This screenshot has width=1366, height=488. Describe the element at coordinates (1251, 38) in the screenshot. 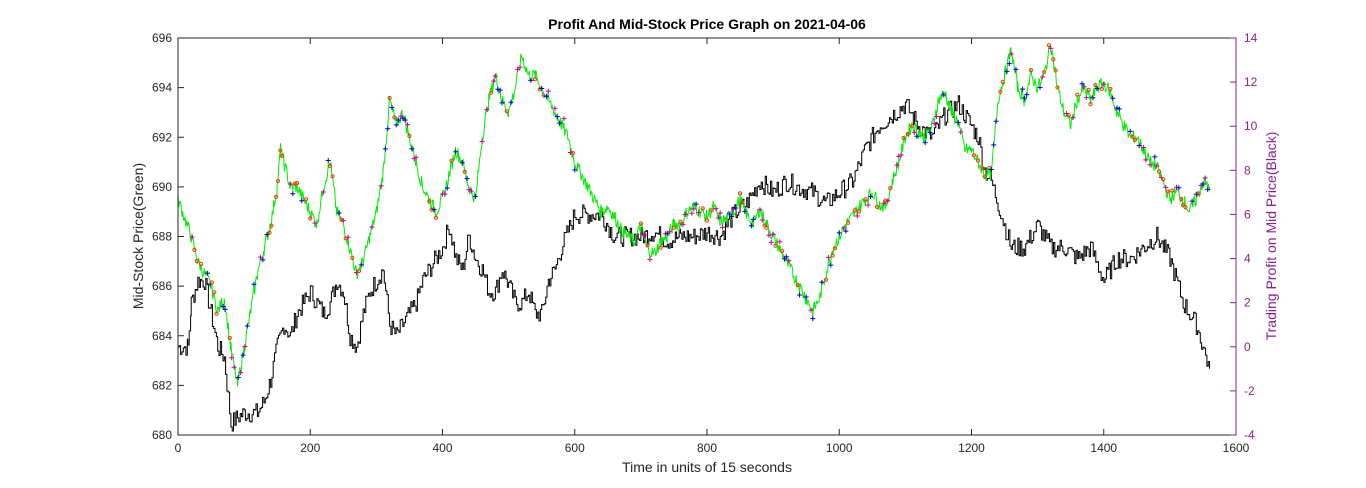

I see `y-right-tick-label: 14` at that location.